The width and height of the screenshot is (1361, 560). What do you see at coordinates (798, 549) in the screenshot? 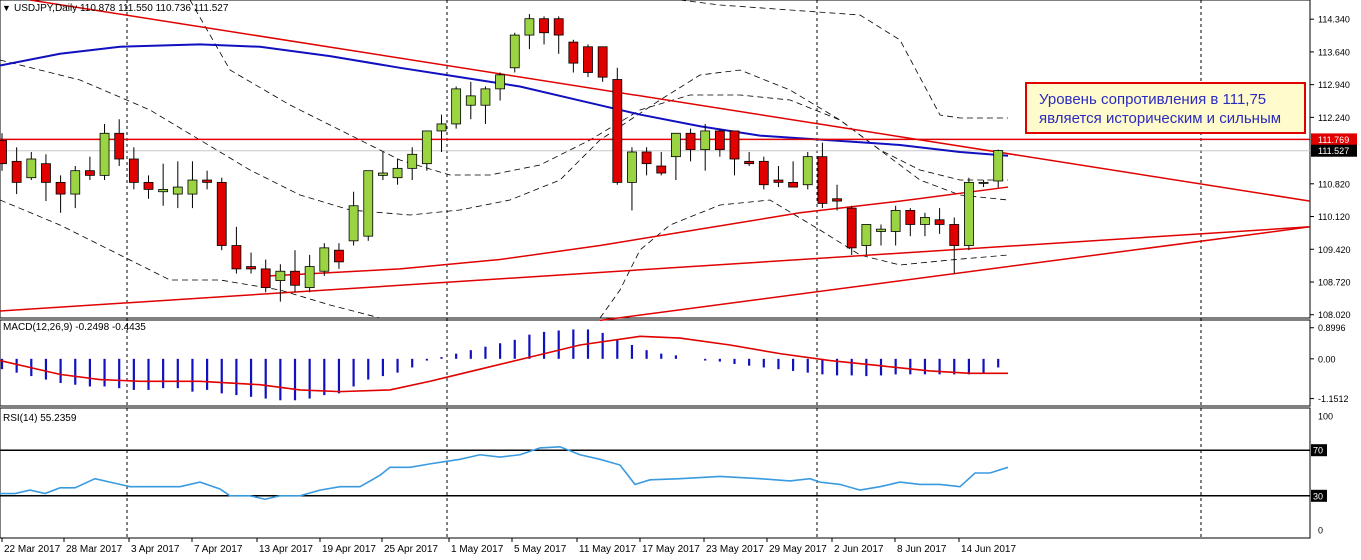
I see `date-tick-label: 29 May 2017` at bounding box center [798, 549].